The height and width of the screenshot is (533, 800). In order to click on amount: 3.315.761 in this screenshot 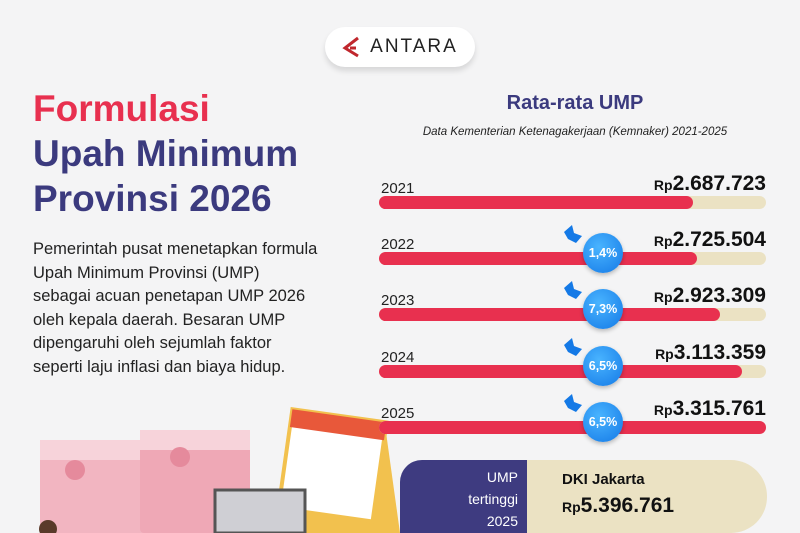, I will do `click(719, 408)`.